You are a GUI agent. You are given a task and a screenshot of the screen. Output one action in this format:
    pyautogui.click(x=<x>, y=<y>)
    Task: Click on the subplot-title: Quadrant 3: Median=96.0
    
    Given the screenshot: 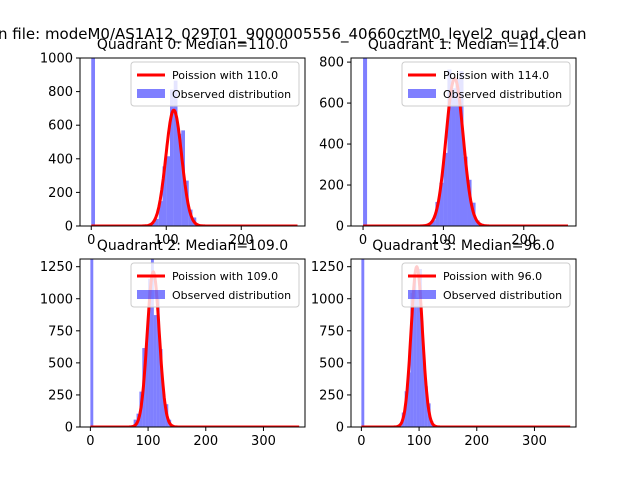 What is the action you would take?
    pyautogui.click(x=463, y=246)
    